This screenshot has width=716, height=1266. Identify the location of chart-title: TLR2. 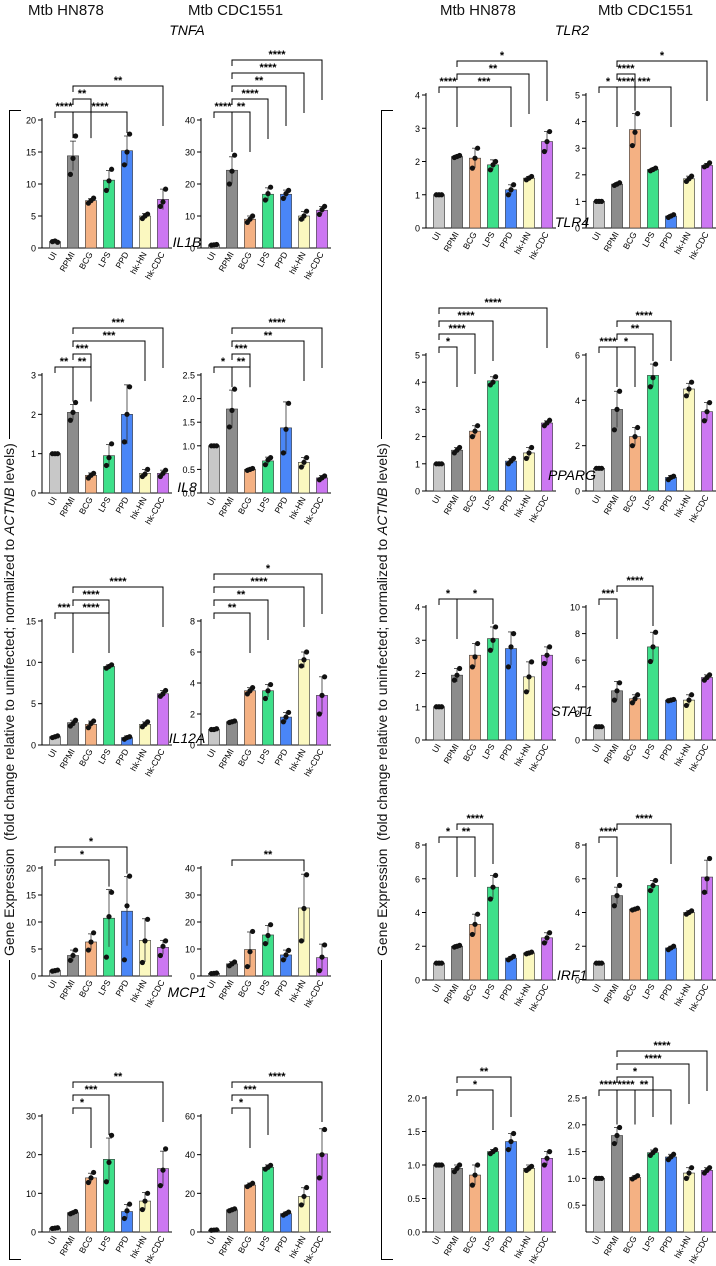
(572, 30).